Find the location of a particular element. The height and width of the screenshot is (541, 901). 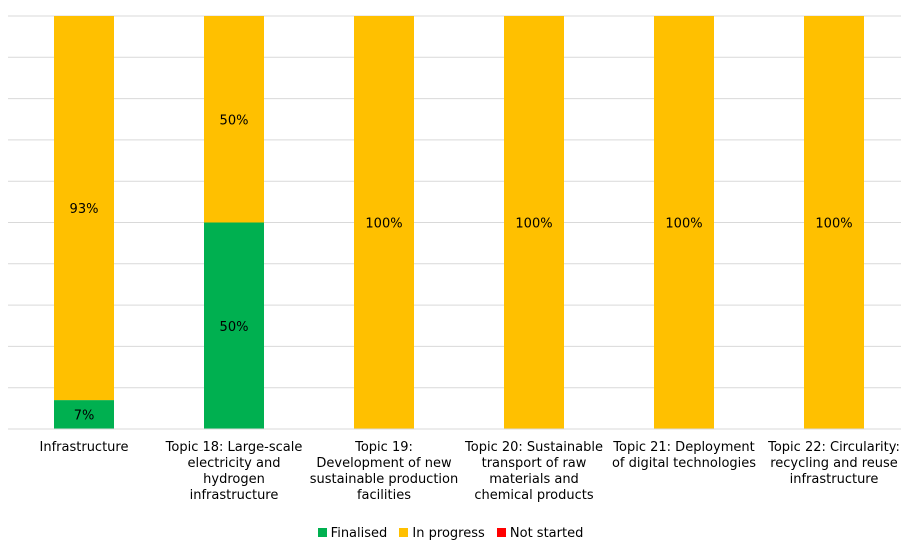

legend-label-in-progress: In progress is located at coordinates (448, 533).